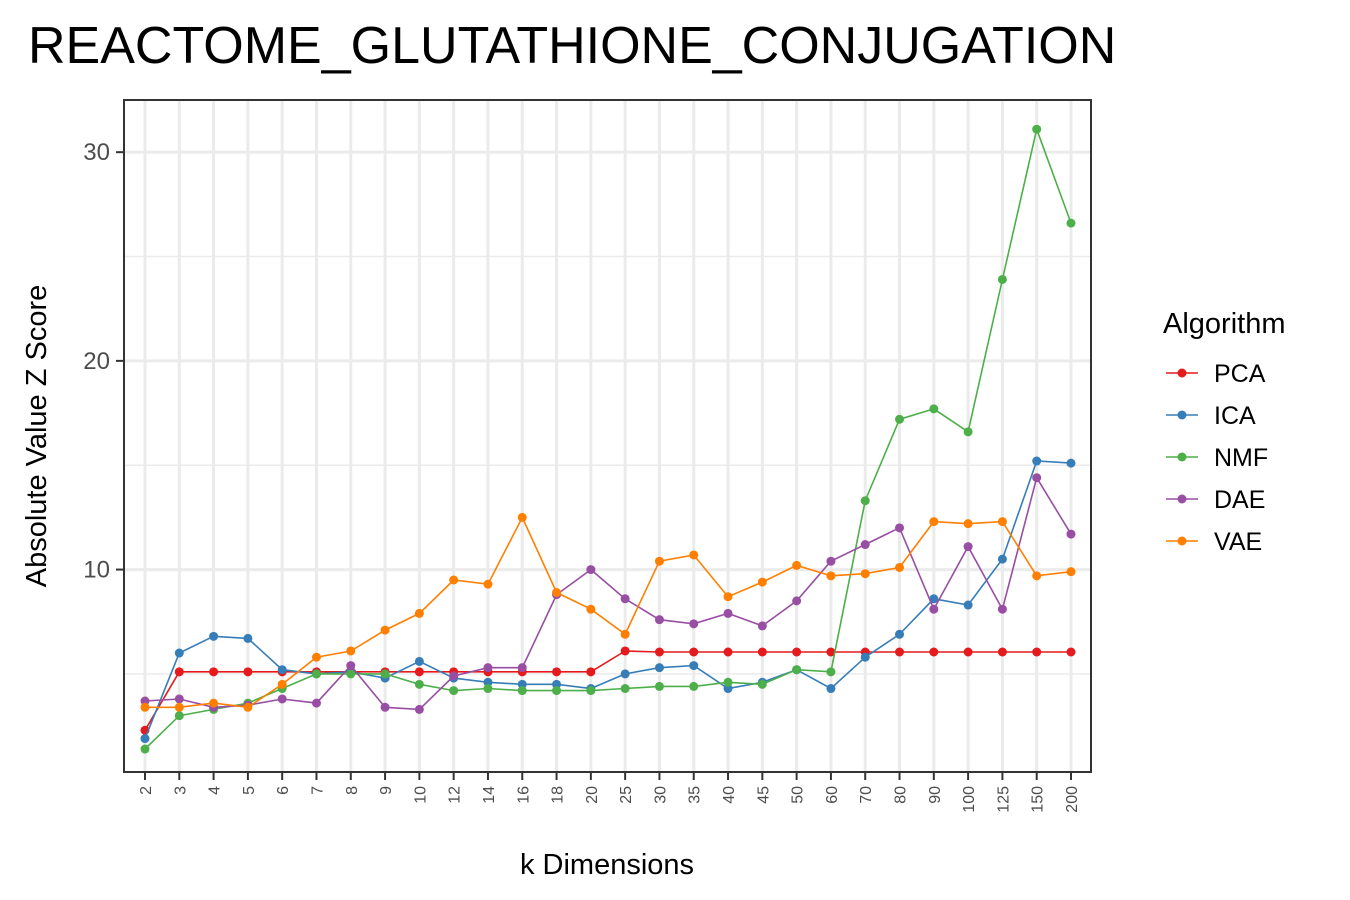 The height and width of the screenshot is (900, 1350). What do you see at coordinates (1240, 374) in the screenshot?
I see `legend-label: PCA` at bounding box center [1240, 374].